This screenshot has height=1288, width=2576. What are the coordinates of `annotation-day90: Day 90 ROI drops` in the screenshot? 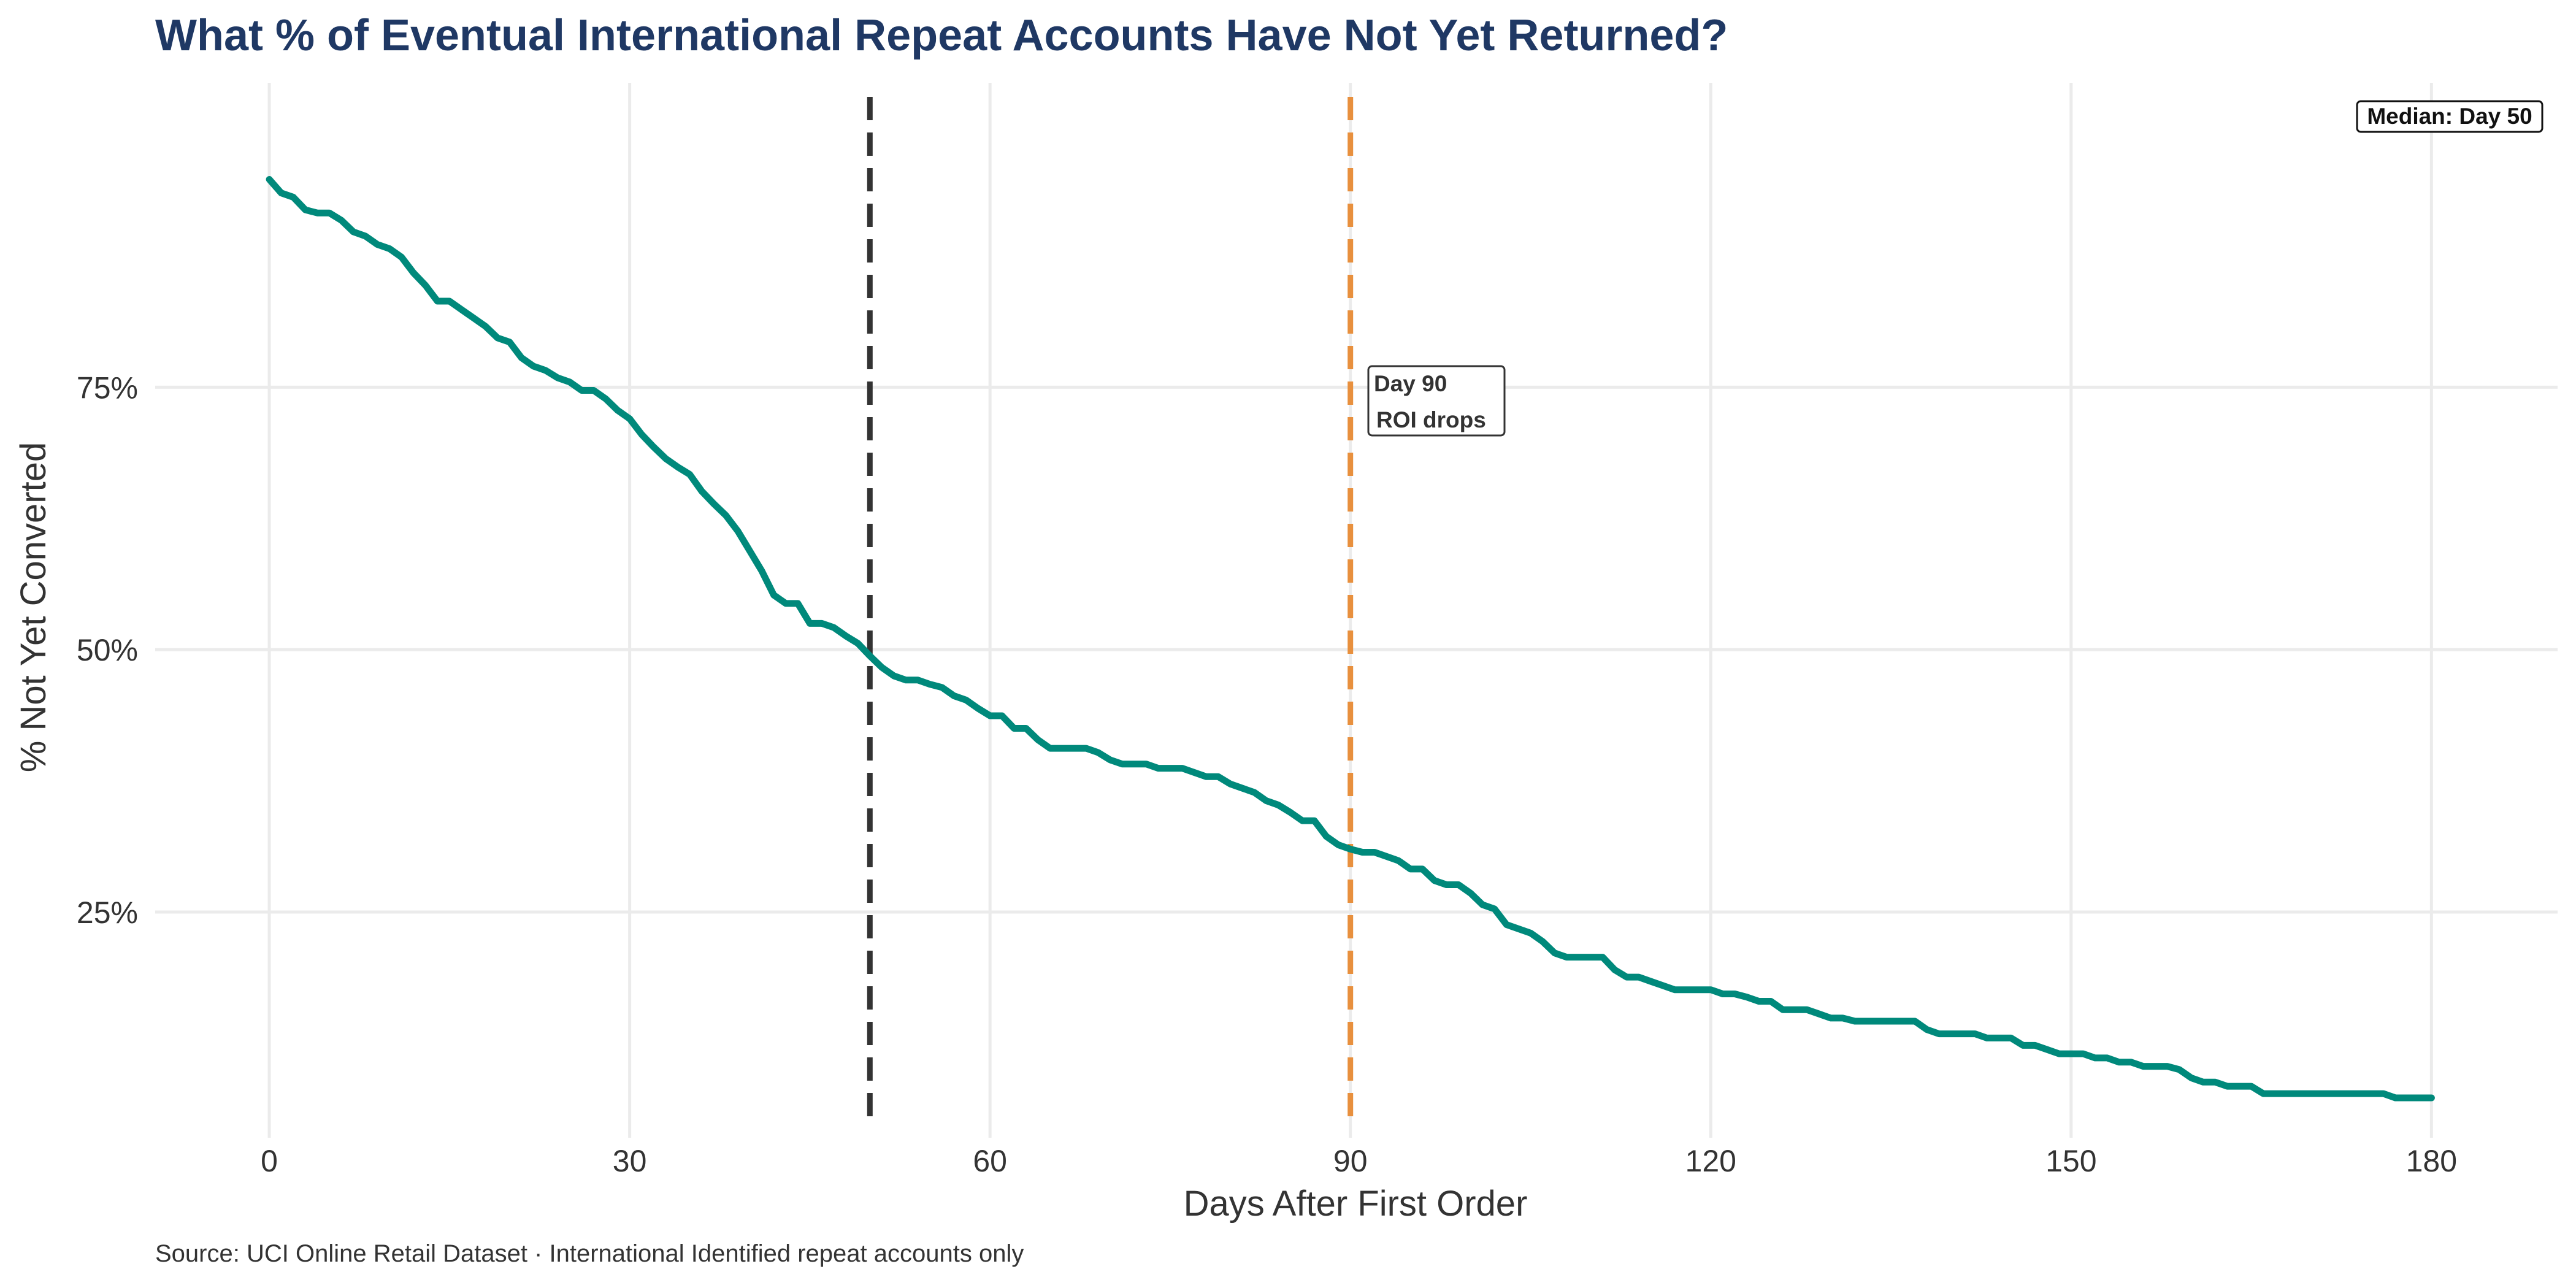 It's located at (1436, 401).